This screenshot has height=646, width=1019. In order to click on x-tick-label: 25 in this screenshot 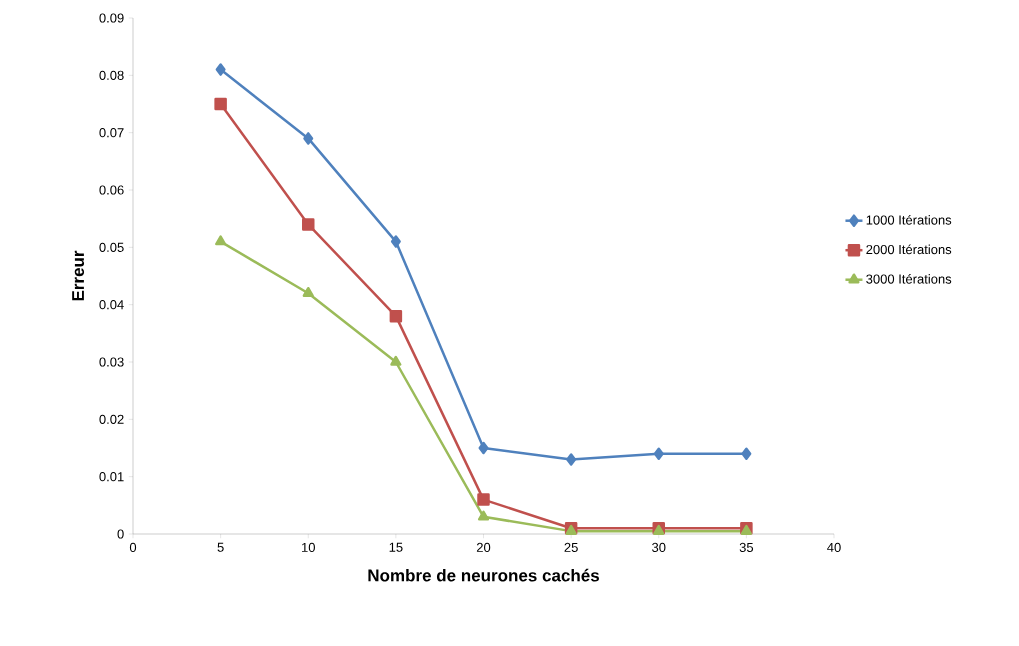, I will do `click(571, 547)`.